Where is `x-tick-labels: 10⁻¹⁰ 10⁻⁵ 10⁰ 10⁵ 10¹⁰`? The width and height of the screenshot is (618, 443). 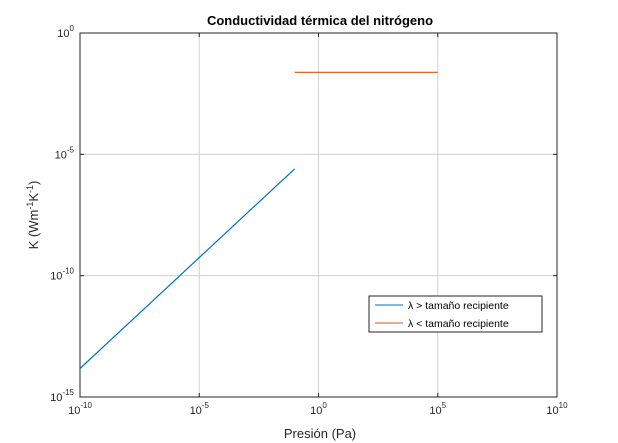
x-tick-labels: 10⁻¹⁰ 10⁻⁵ 10⁰ 10⁵ 10¹⁰ is located at coordinates (318, 409).